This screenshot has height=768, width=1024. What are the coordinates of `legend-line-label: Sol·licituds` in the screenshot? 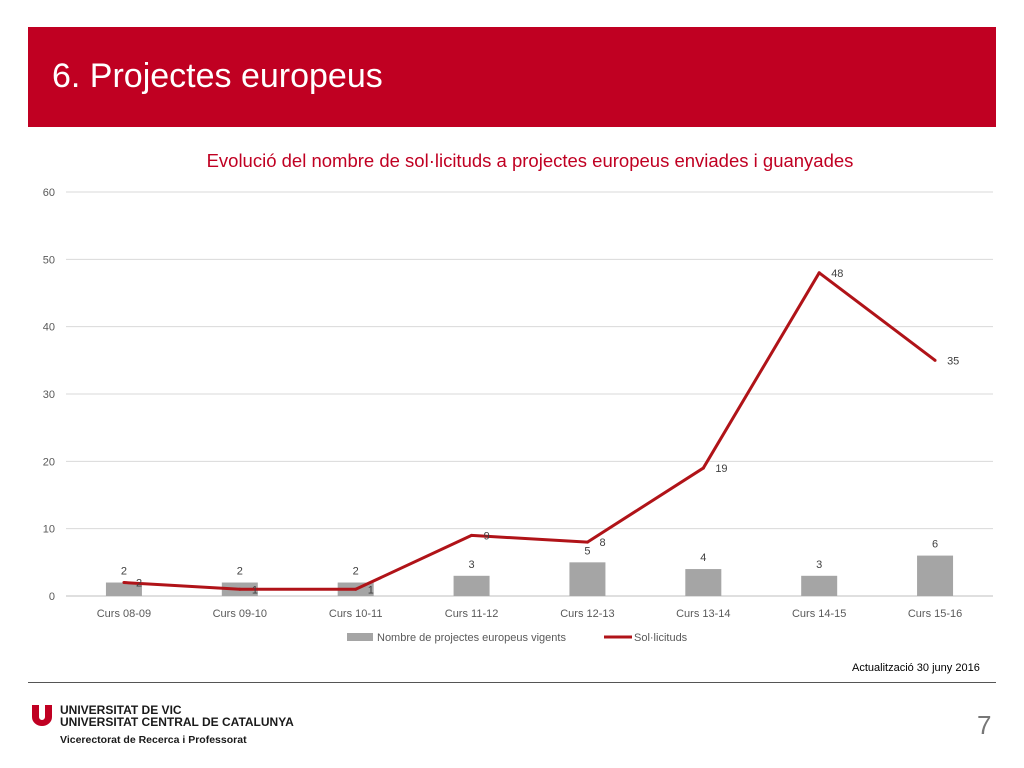 It's located at (661, 638).